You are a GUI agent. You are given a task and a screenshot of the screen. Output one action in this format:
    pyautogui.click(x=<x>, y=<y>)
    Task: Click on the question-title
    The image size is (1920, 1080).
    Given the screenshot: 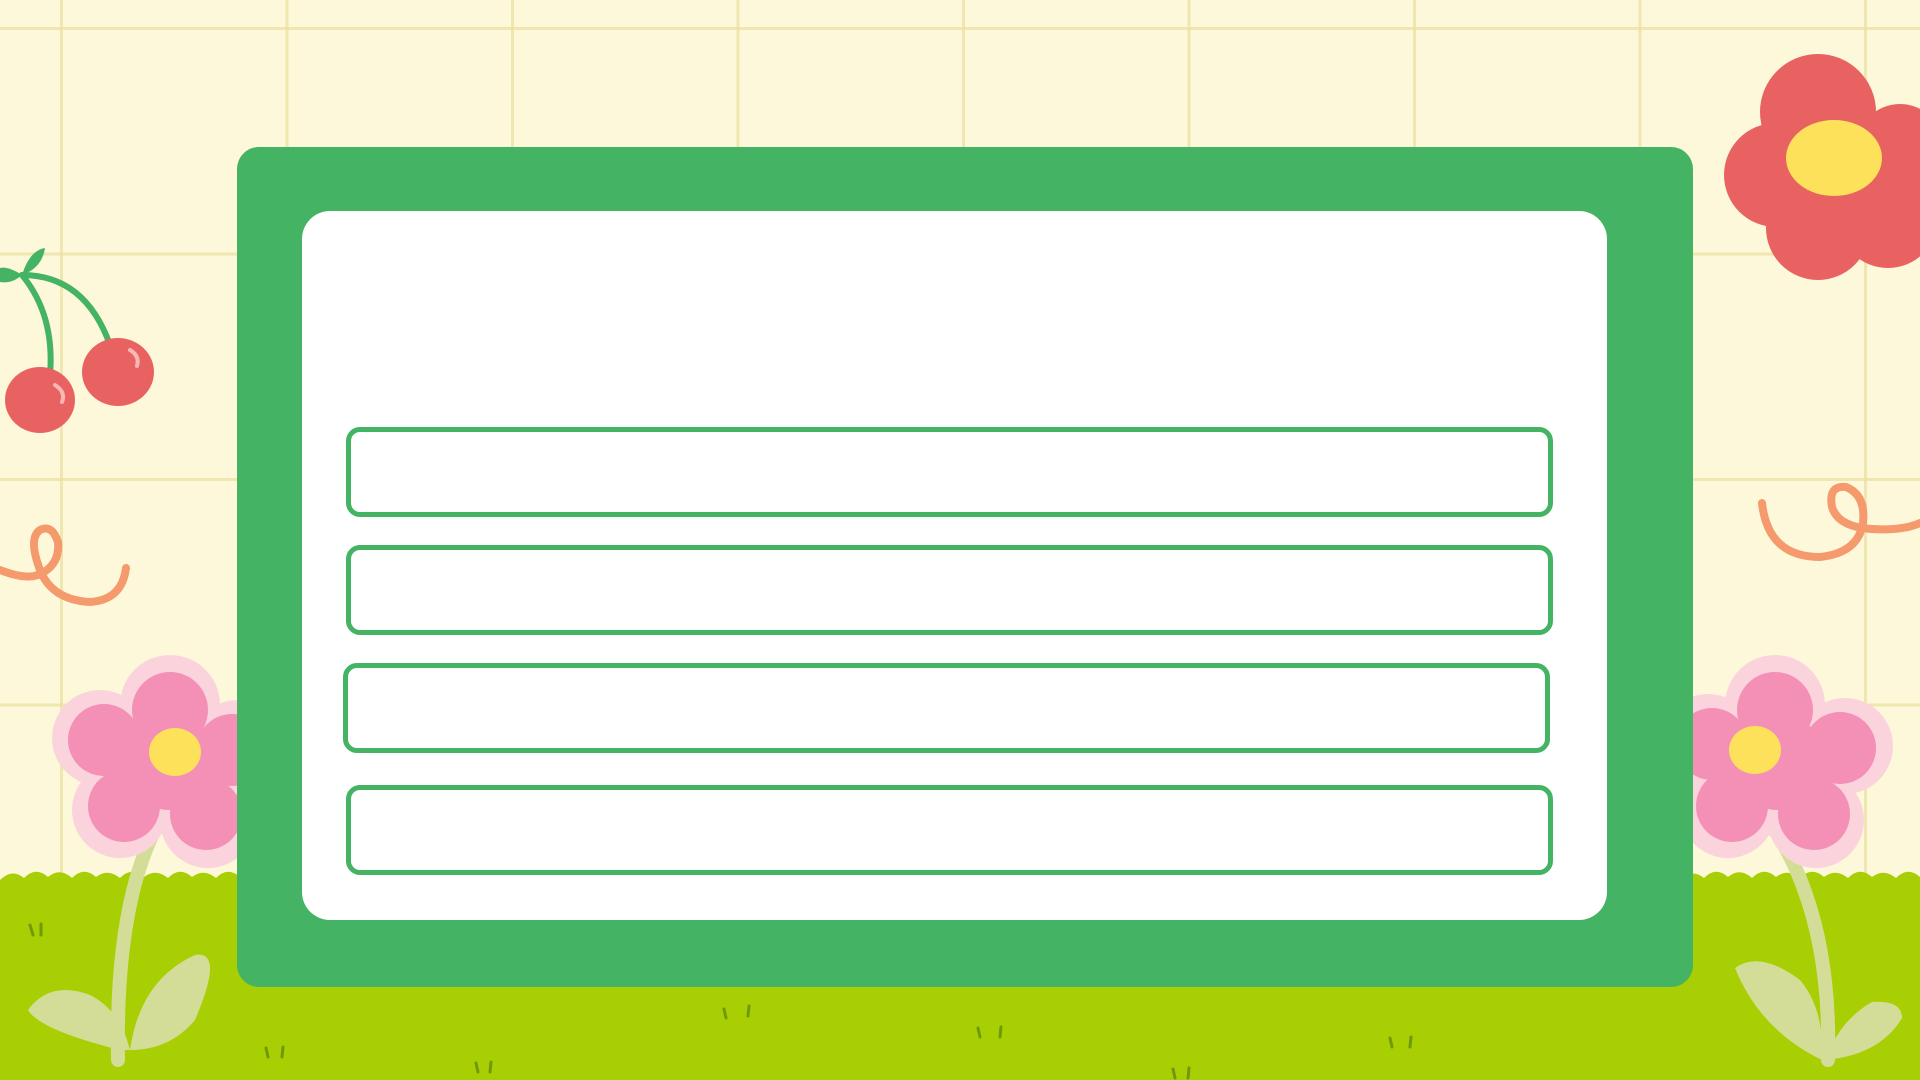 What is the action you would take?
    pyautogui.click(x=954, y=311)
    